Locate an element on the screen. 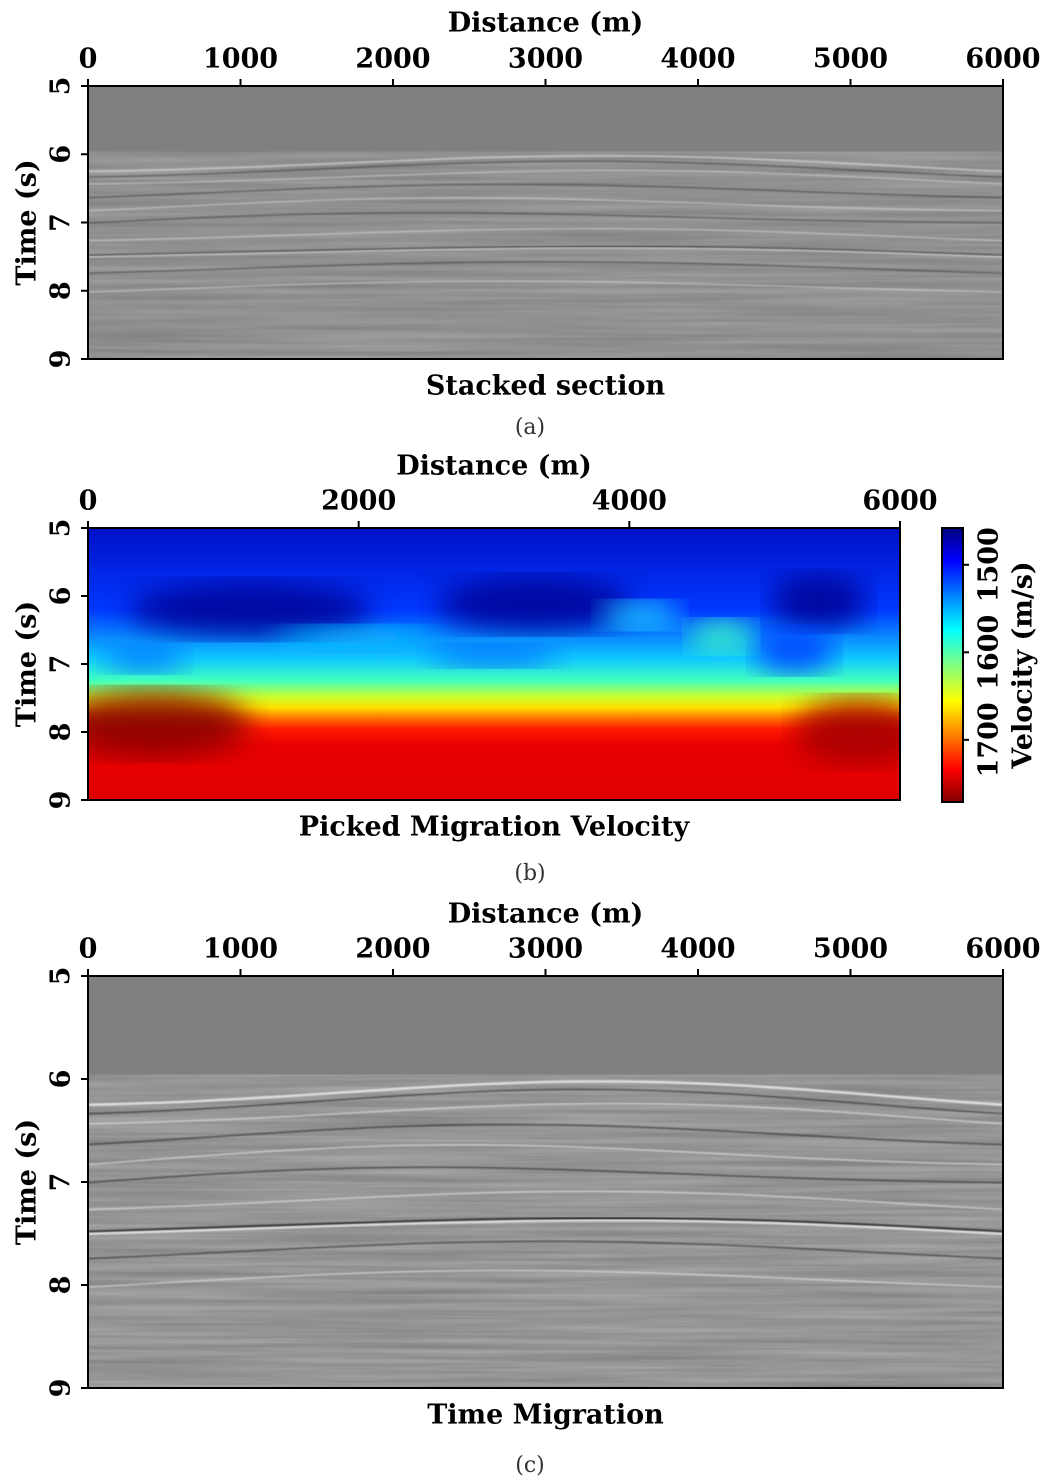 The width and height of the screenshot is (1045, 1480). panel-title: Picked Migration Velocity is located at coordinates (495, 827).